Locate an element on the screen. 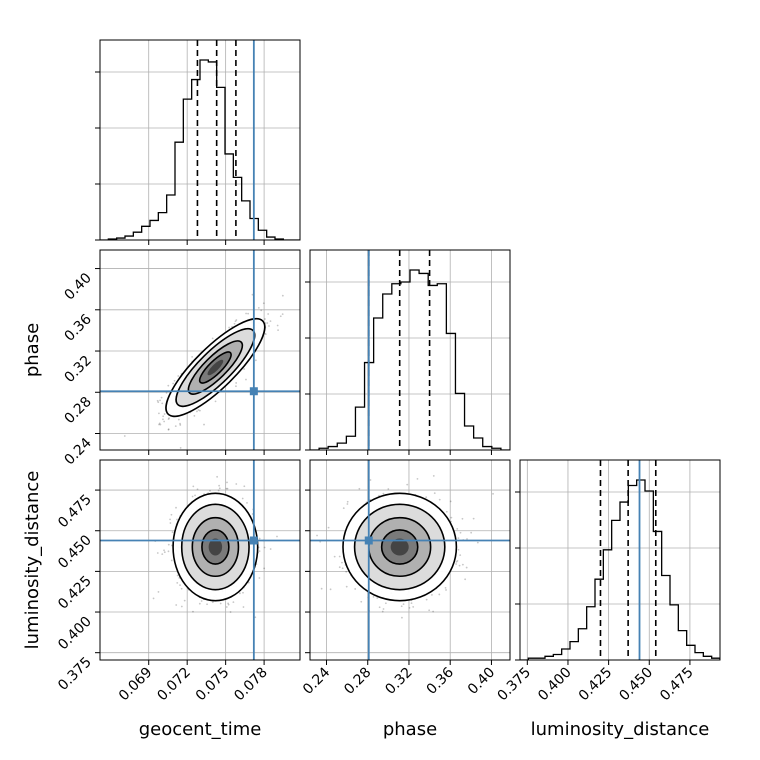 Image resolution: width=760 pixels, height=760 pixels. x-tick-label: 0.450 is located at coordinates (636, 685).